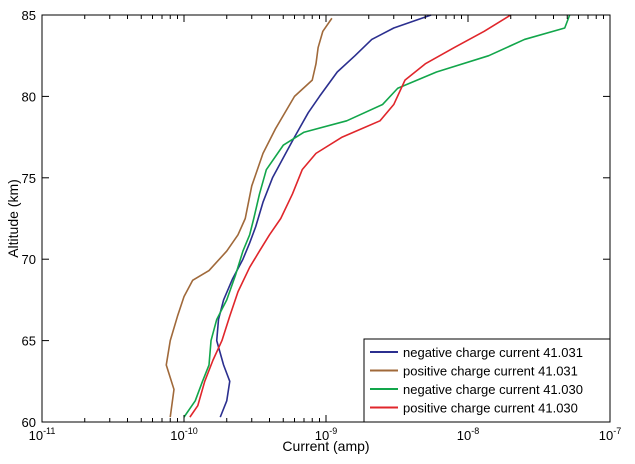  I want to click on x-tick-label: 10⁻¹⁰, so click(183, 434).